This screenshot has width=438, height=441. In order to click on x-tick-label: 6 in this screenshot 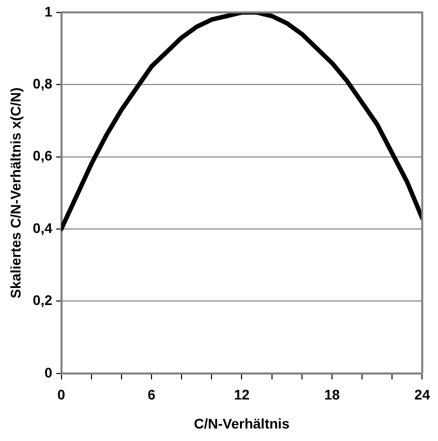, I will do `click(152, 394)`.